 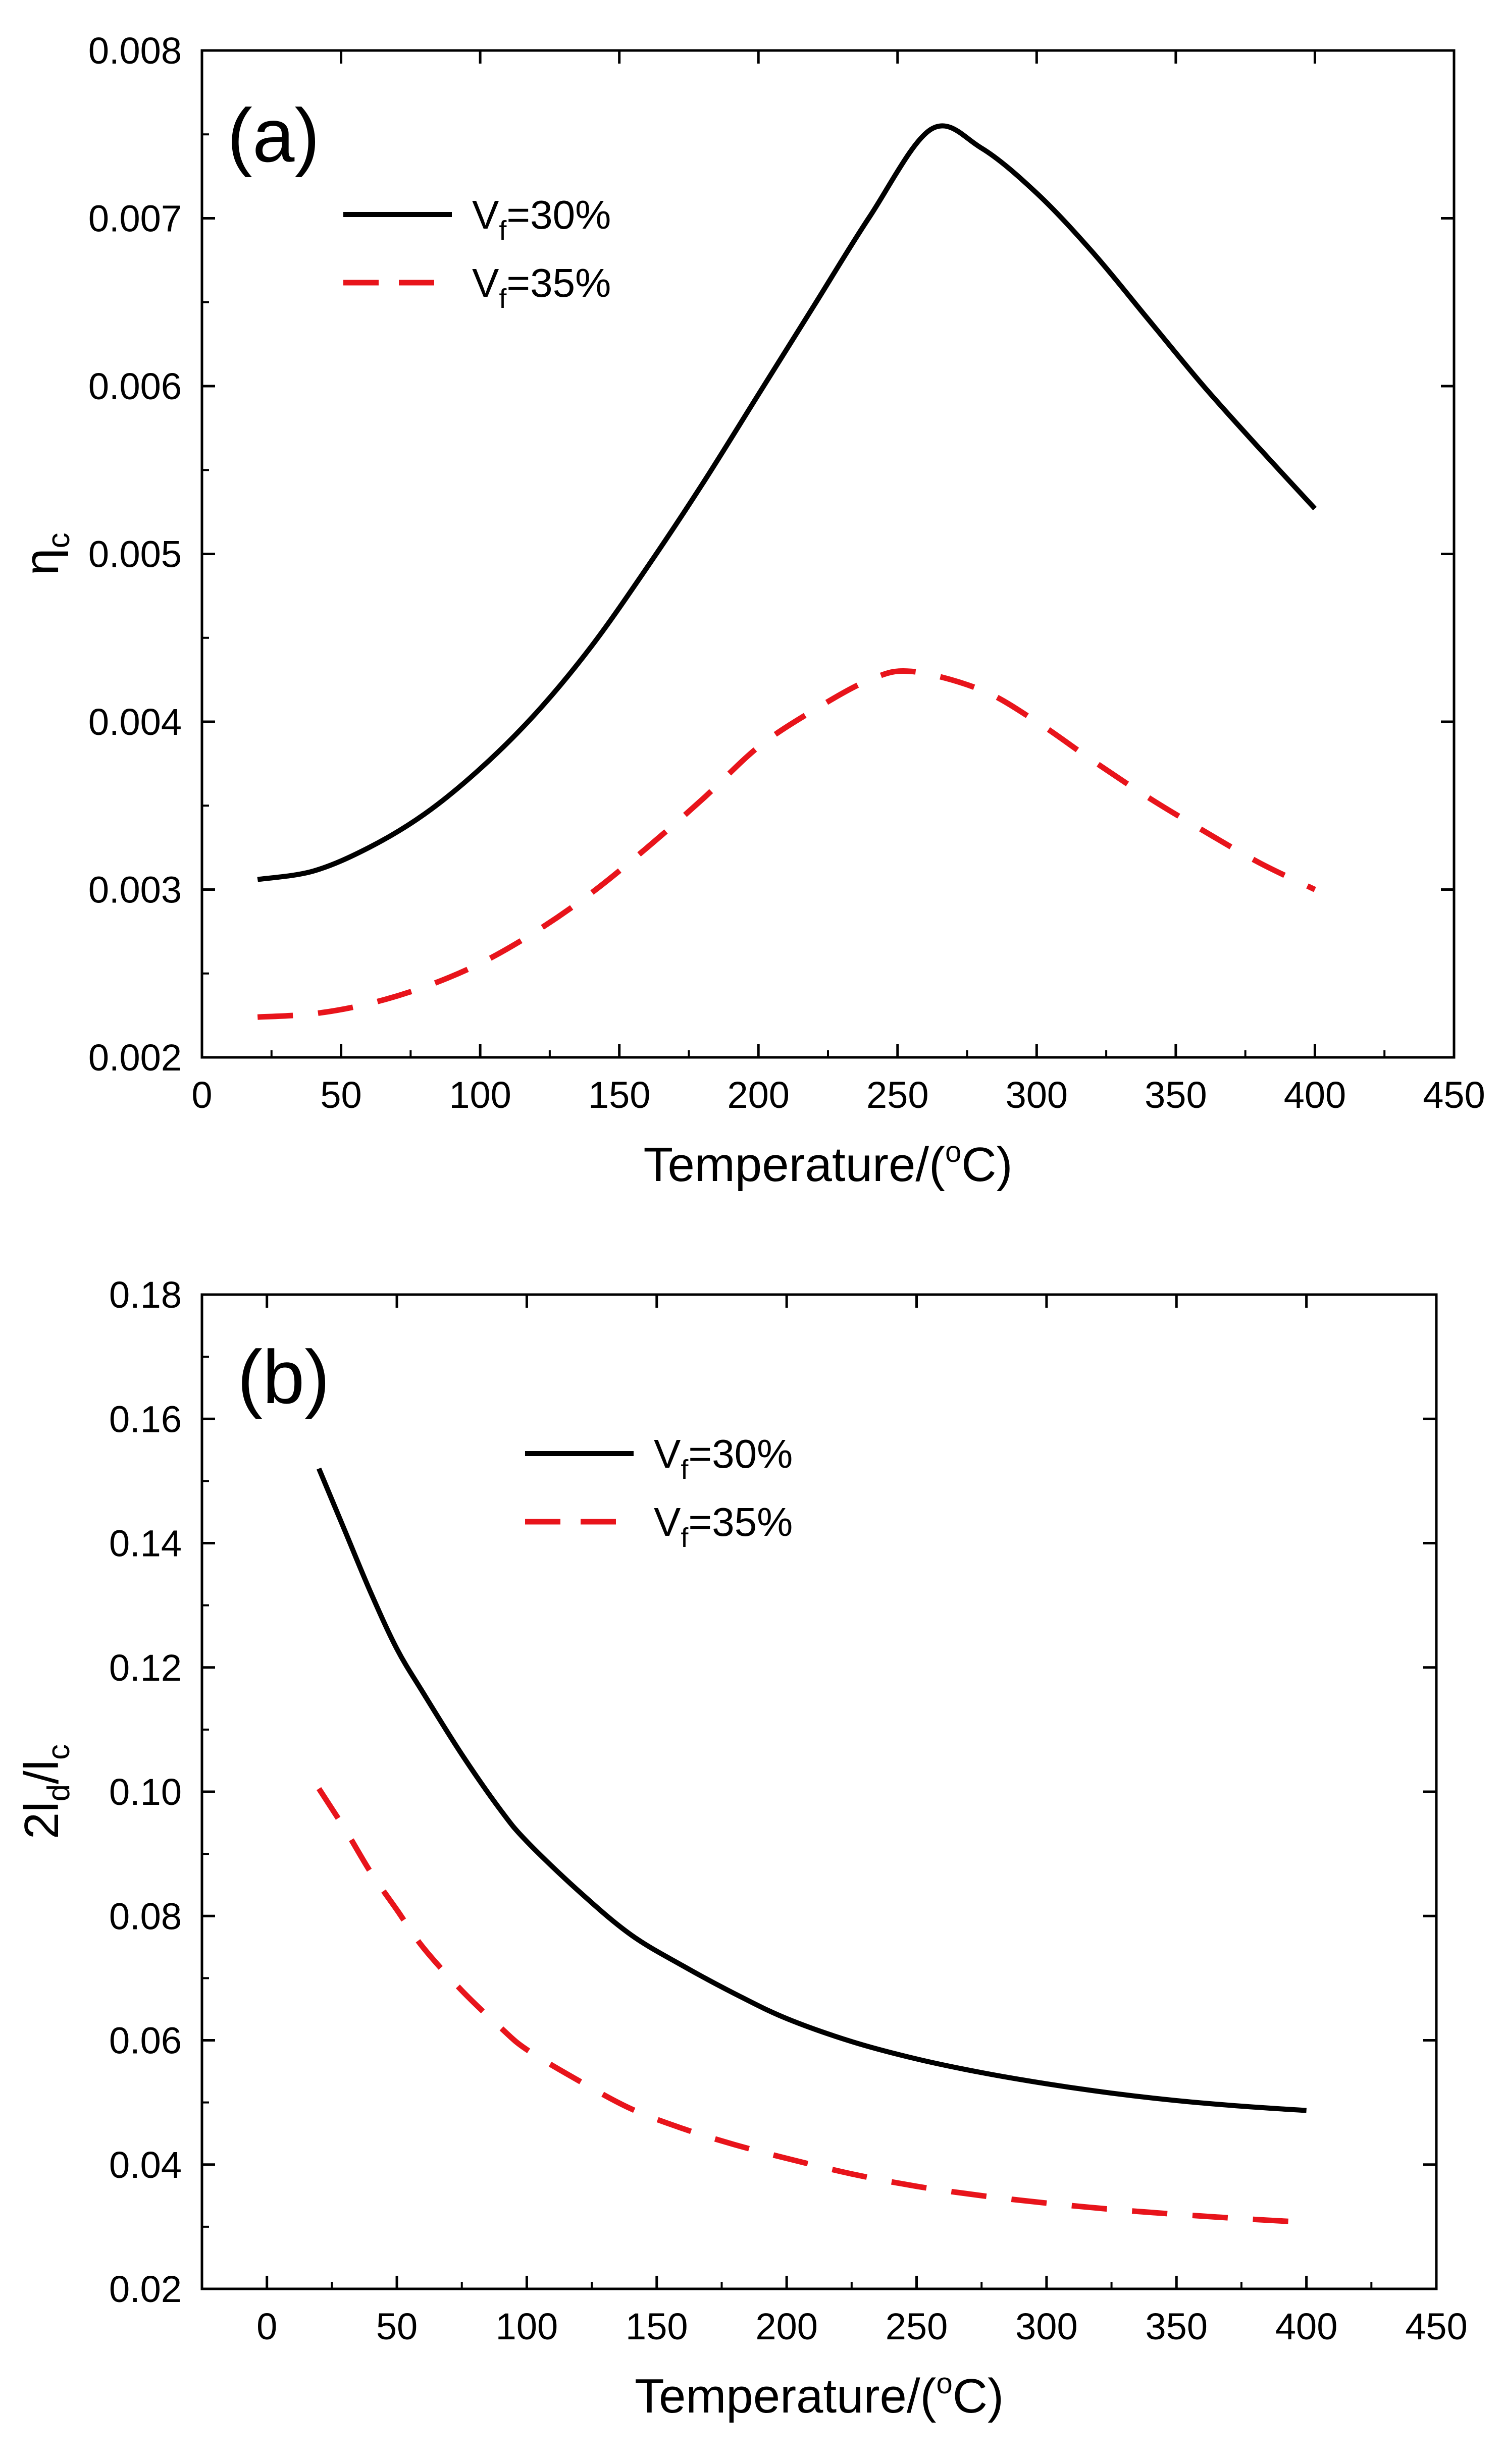 What do you see at coordinates (145, 1419) in the screenshot?
I see `y-tick-label: 0.16` at bounding box center [145, 1419].